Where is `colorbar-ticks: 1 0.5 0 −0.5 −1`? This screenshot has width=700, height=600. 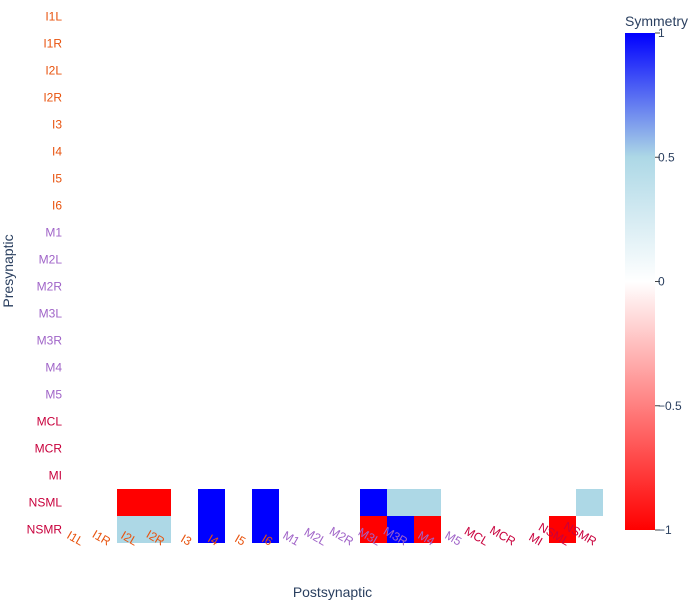
colorbar-ticks: 1 0.5 0 −0.5 −1 is located at coordinates (668, 281).